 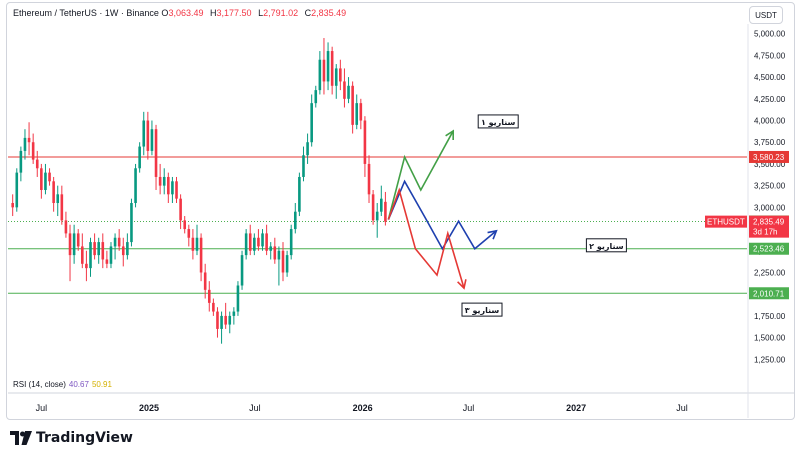 I want to click on symbol-title: Ethereum / TetherUS · 1W · Binance, so click(x=86, y=13).